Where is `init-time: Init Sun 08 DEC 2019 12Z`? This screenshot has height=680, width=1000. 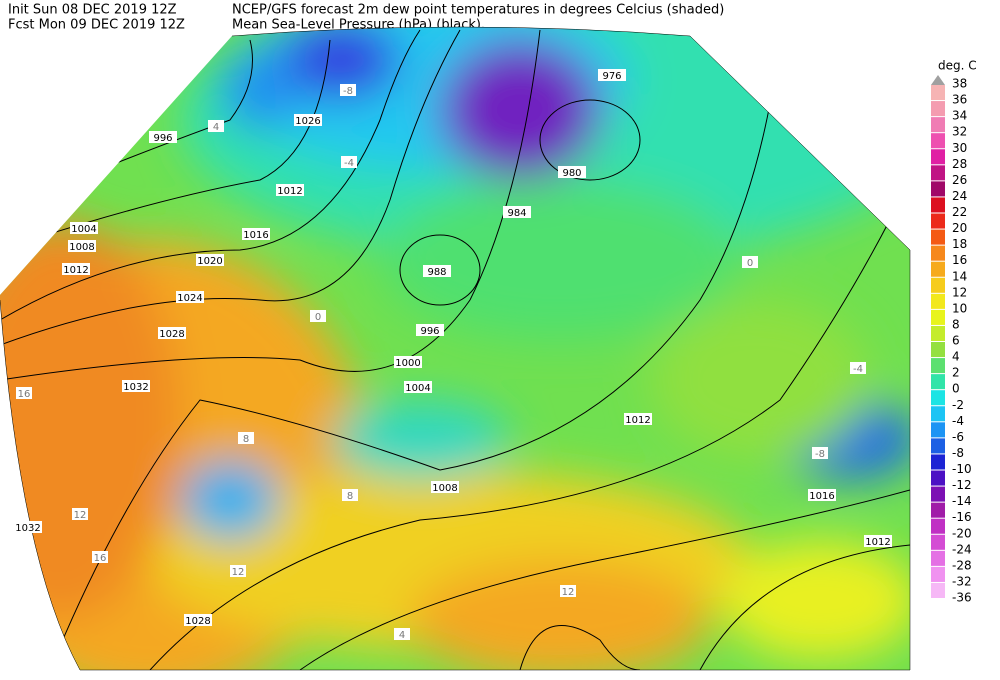
init-time: Init Sun 08 DEC 2019 12Z is located at coordinates (92, 10).